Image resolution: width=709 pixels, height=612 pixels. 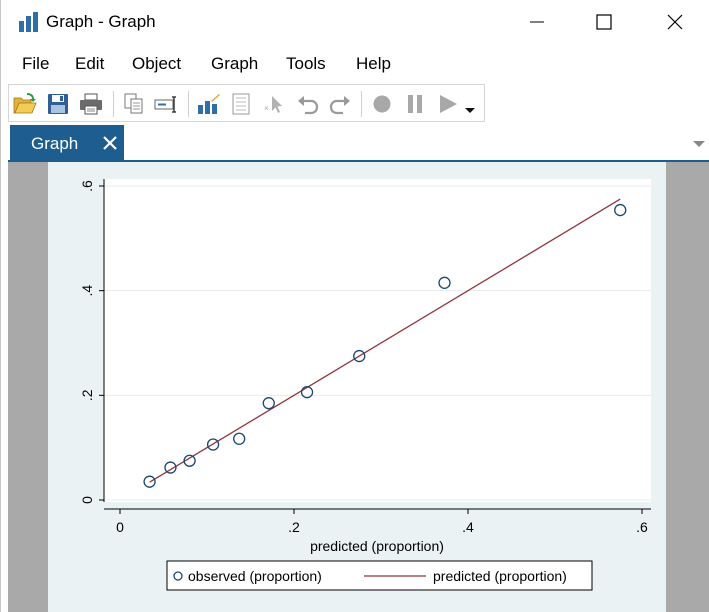 I want to click on x-tick-label: .2, so click(x=294, y=527).